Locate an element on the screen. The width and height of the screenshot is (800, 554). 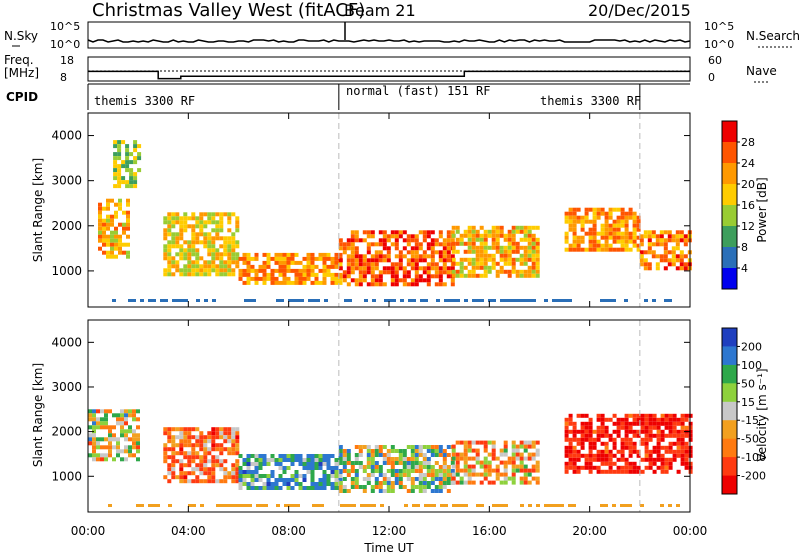
cpid-label: CPID is located at coordinates (22, 97).